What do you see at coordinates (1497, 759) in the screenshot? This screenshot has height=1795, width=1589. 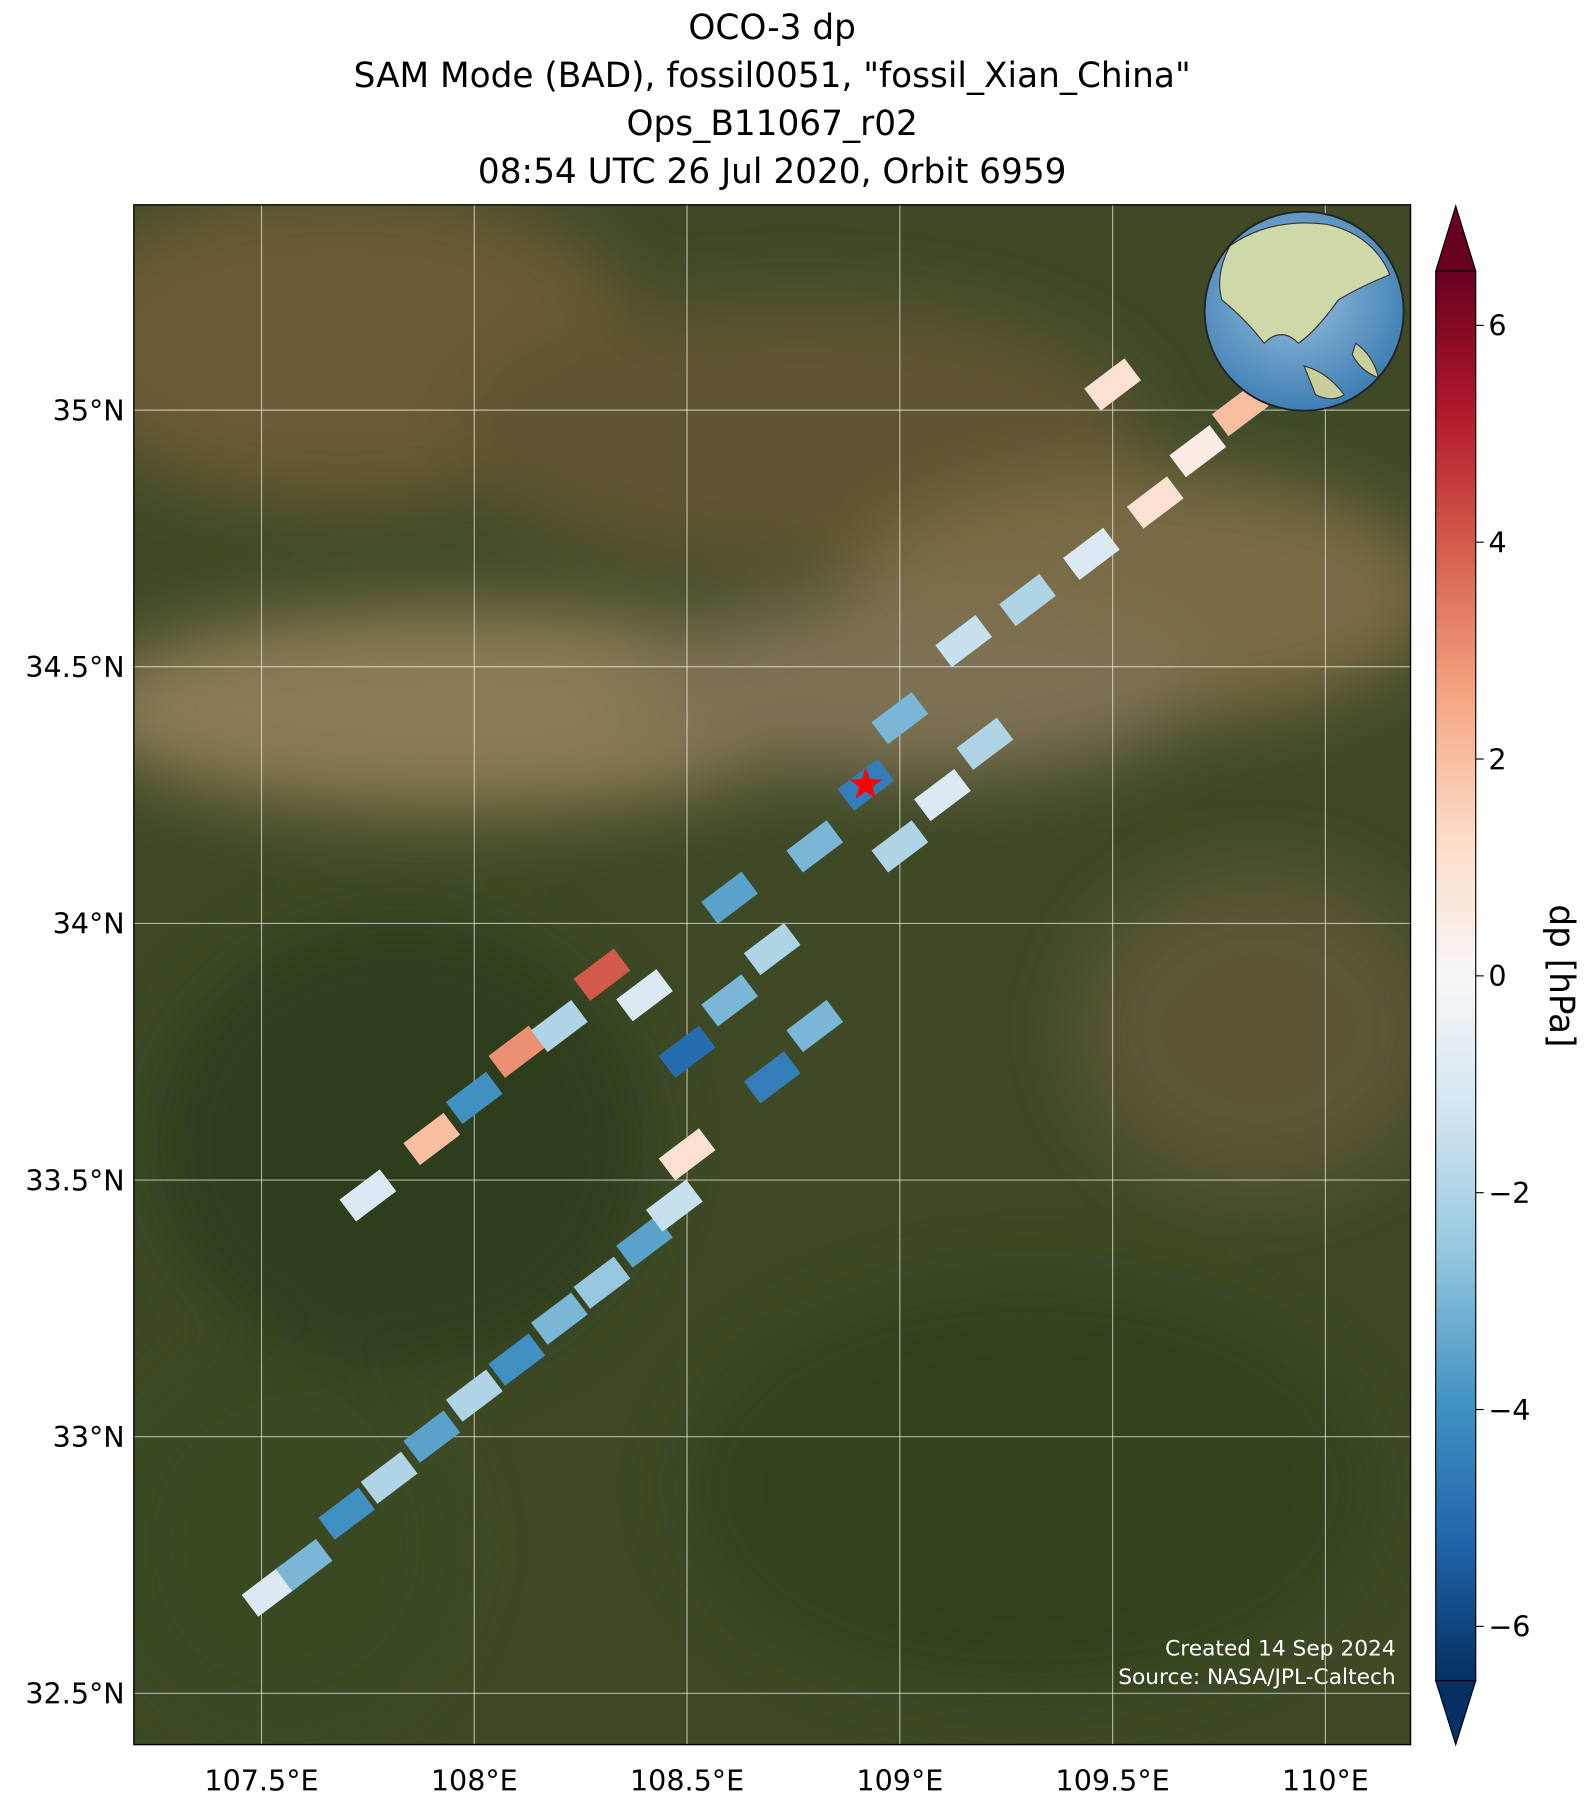 I see `colorbar-tick-label: 2` at bounding box center [1497, 759].